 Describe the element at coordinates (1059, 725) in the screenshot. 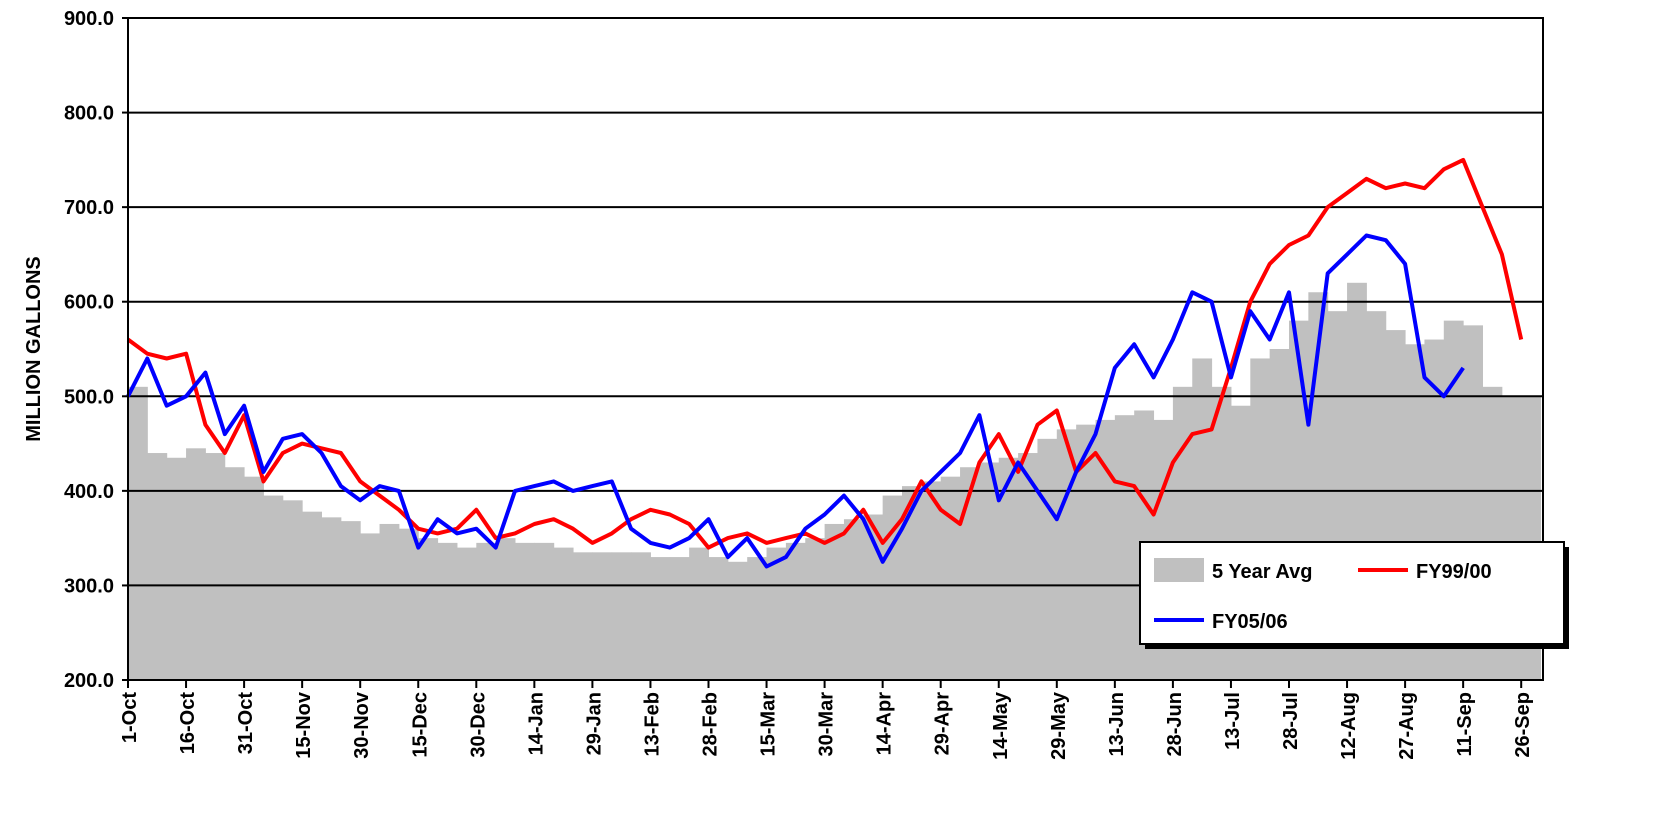

I see `x-tick-label: 29-May` at that location.